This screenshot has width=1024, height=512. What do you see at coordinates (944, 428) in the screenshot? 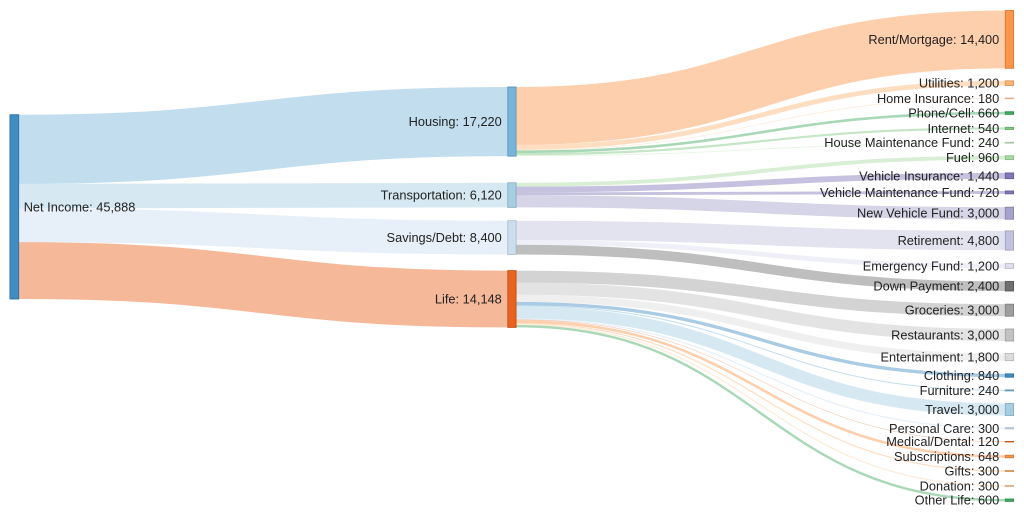
I see `svg-text: Personal Care: 300` at bounding box center [944, 428].